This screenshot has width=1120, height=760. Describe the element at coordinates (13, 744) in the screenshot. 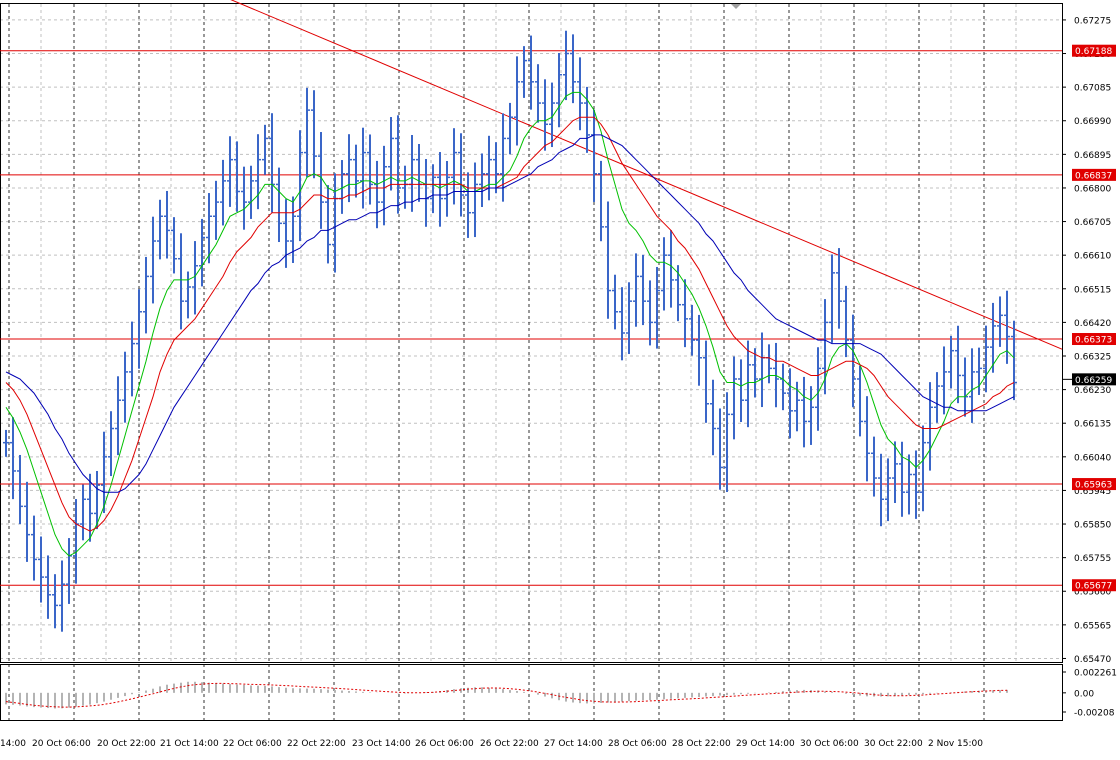

I see `time-tick-label: 14:00` at that location.